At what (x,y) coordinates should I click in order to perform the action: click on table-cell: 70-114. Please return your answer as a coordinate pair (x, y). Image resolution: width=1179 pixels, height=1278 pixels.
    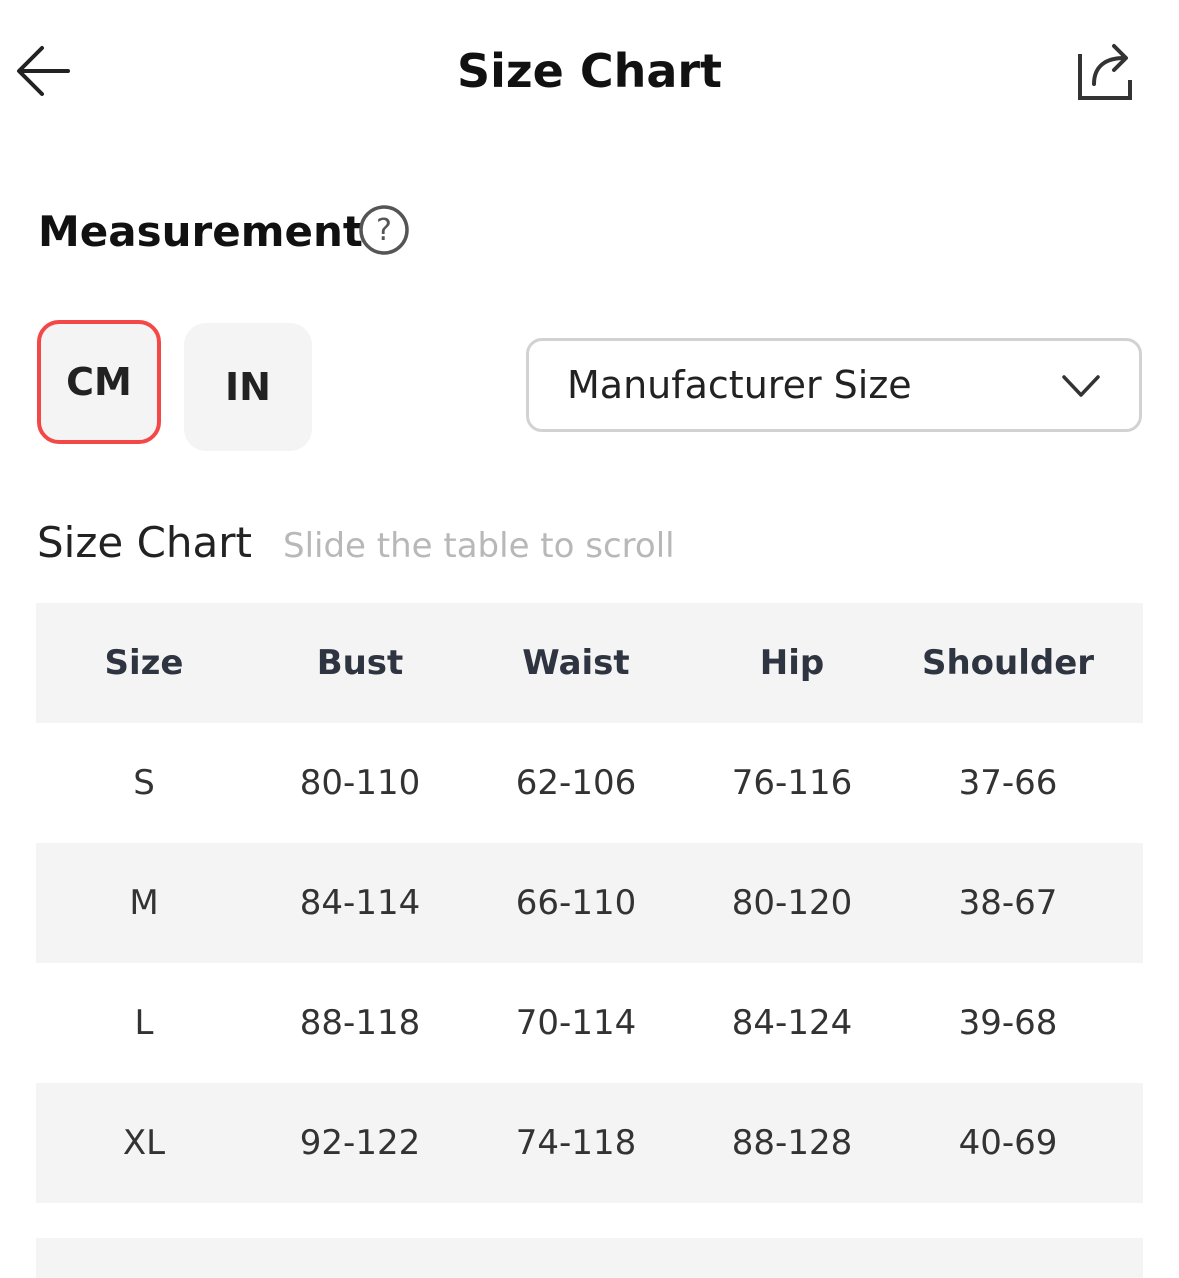
    Looking at the image, I should click on (576, 1023).